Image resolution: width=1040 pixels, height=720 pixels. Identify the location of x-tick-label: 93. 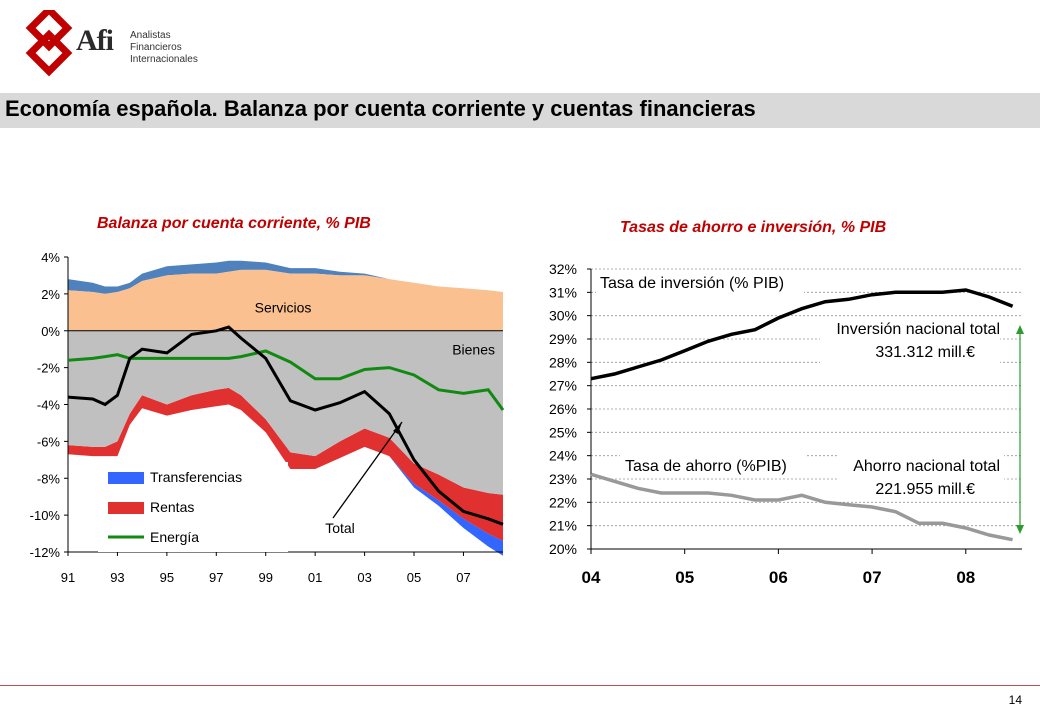
(117, 577).